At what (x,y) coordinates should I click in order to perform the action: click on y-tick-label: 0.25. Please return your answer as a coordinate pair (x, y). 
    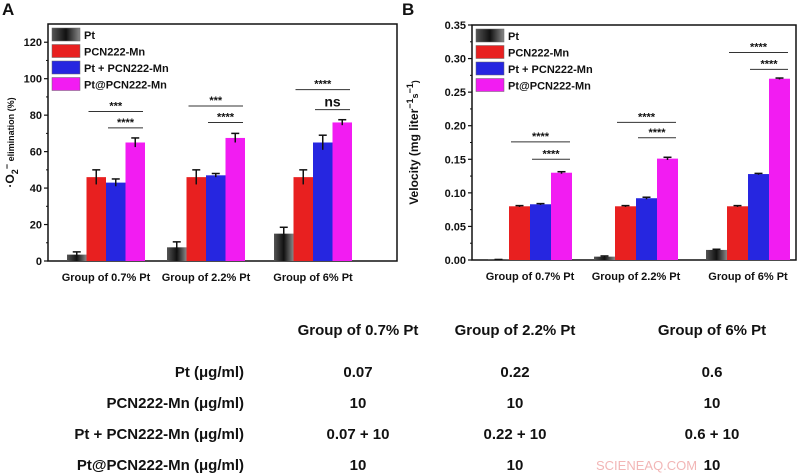
    Looking at the image, I should click on (455, 93).